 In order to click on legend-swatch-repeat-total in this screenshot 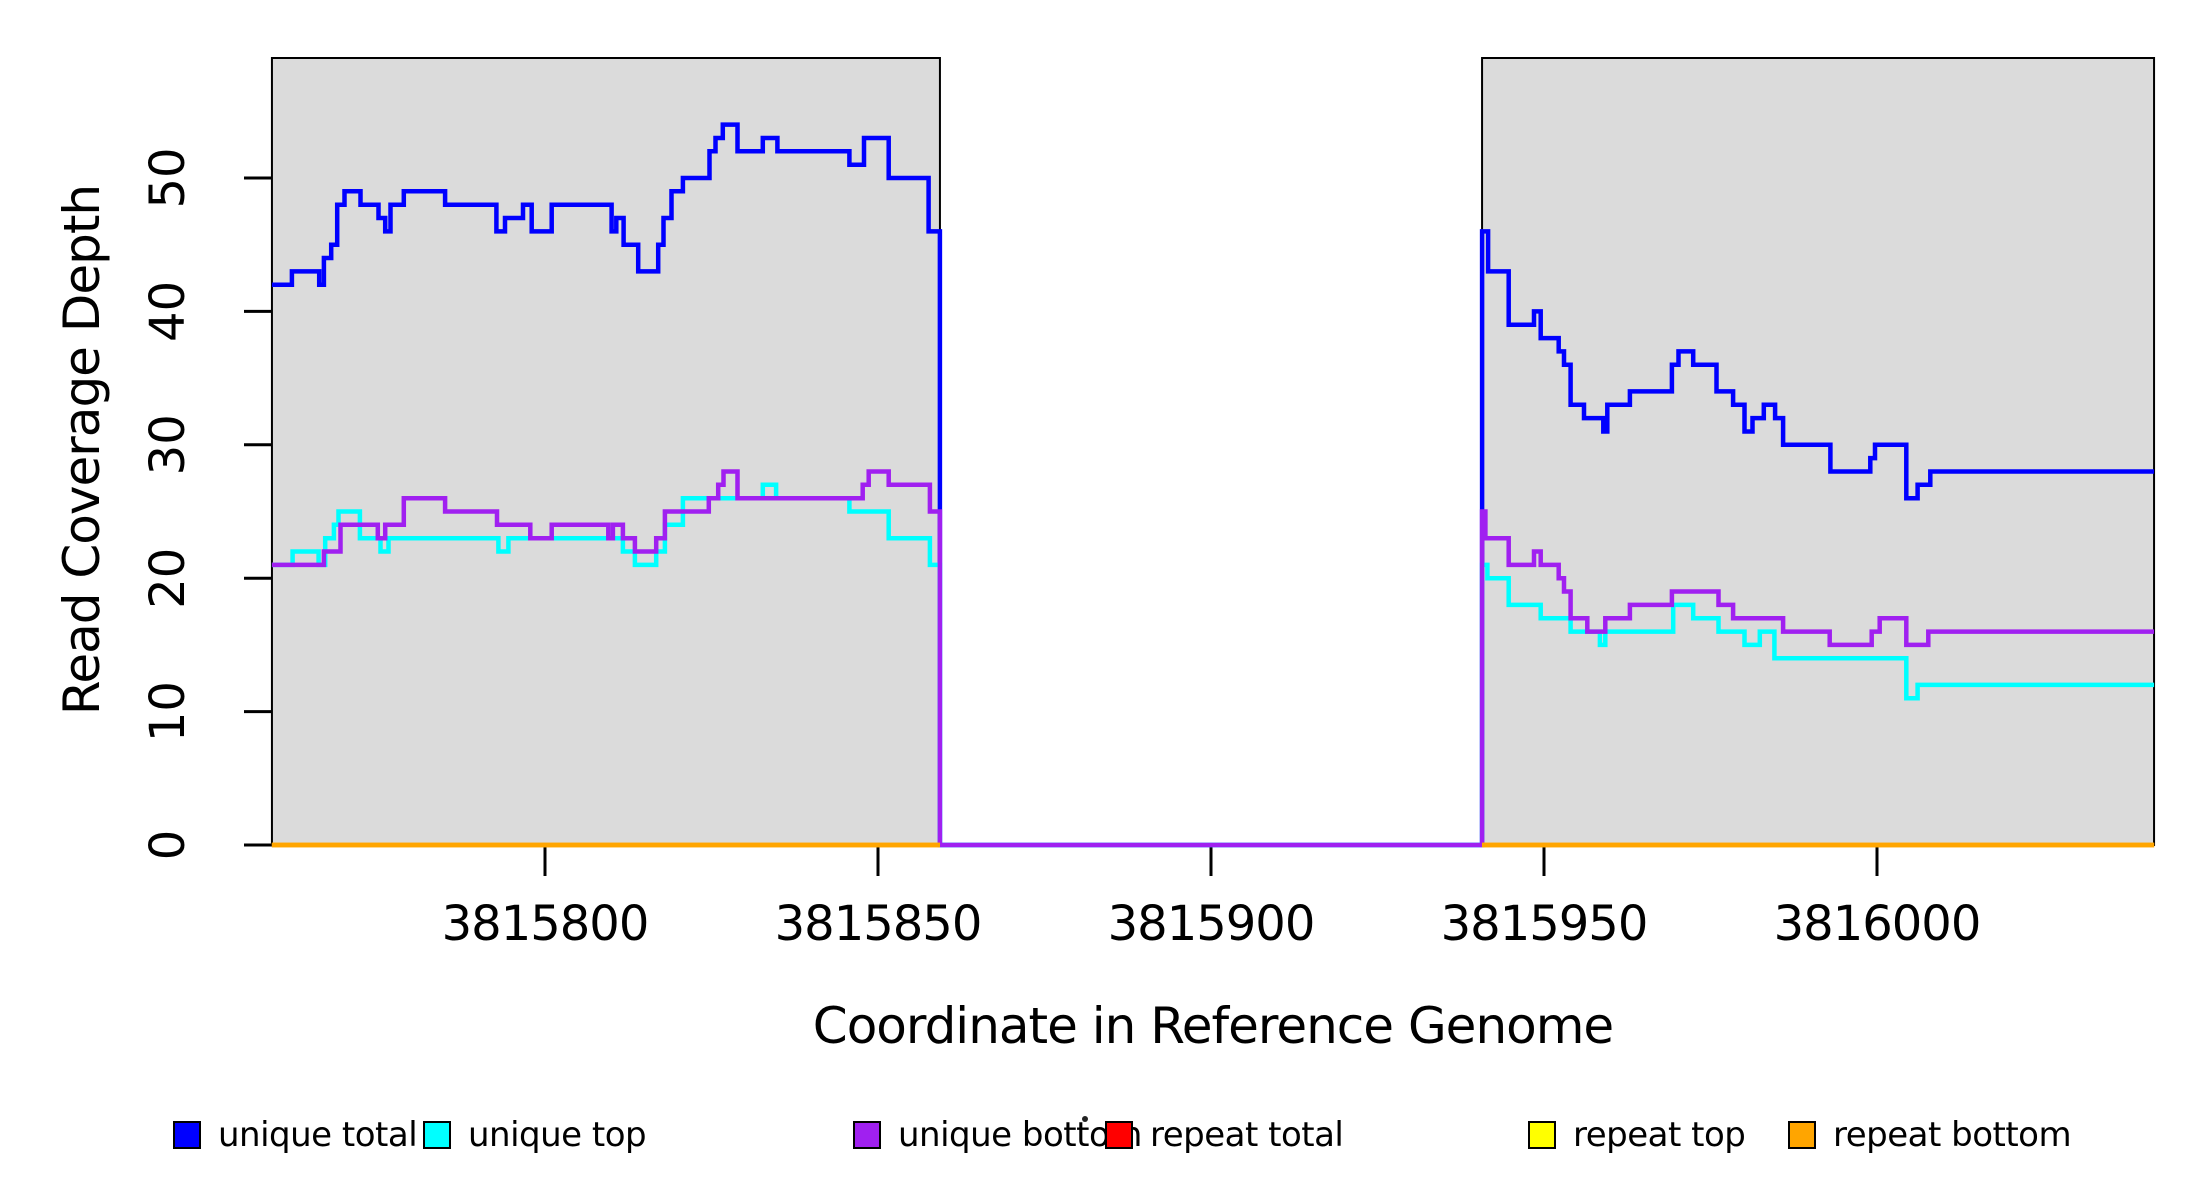, I will do `click(1119, 1135)`.